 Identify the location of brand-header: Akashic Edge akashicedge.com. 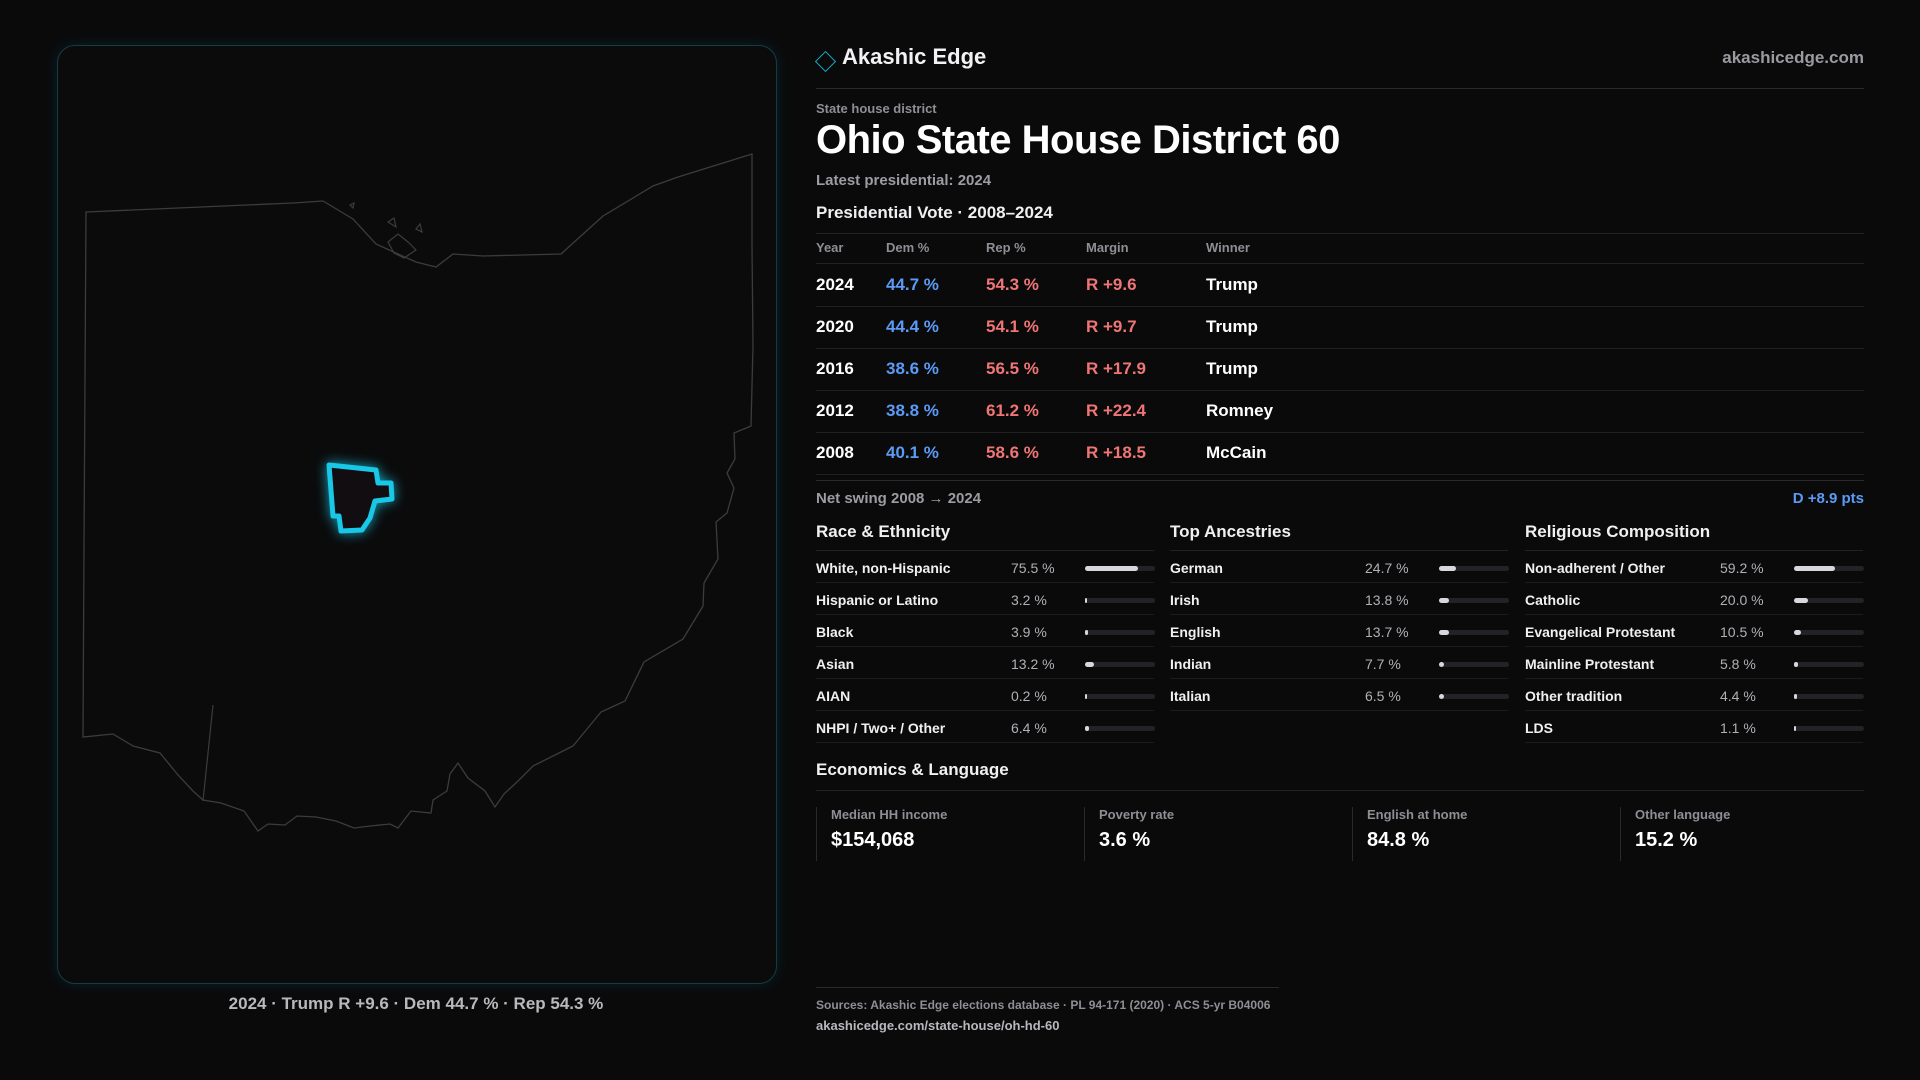
(1339, 66).